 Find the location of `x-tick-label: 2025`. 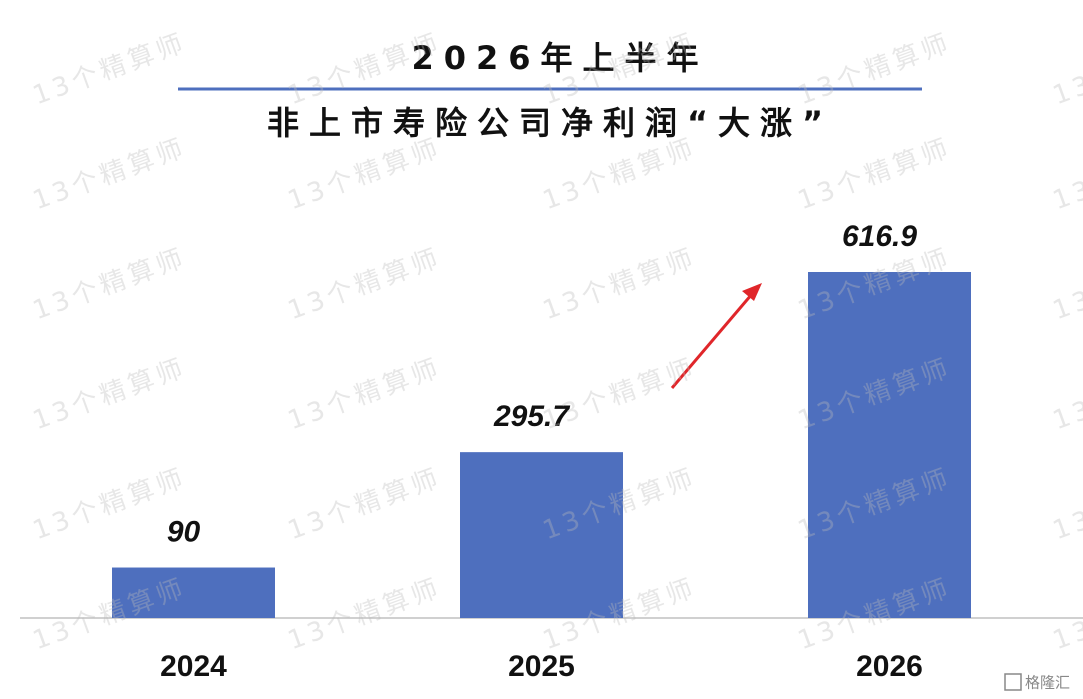

x-tick-label: 2025 is located at coordinates (541, 666).